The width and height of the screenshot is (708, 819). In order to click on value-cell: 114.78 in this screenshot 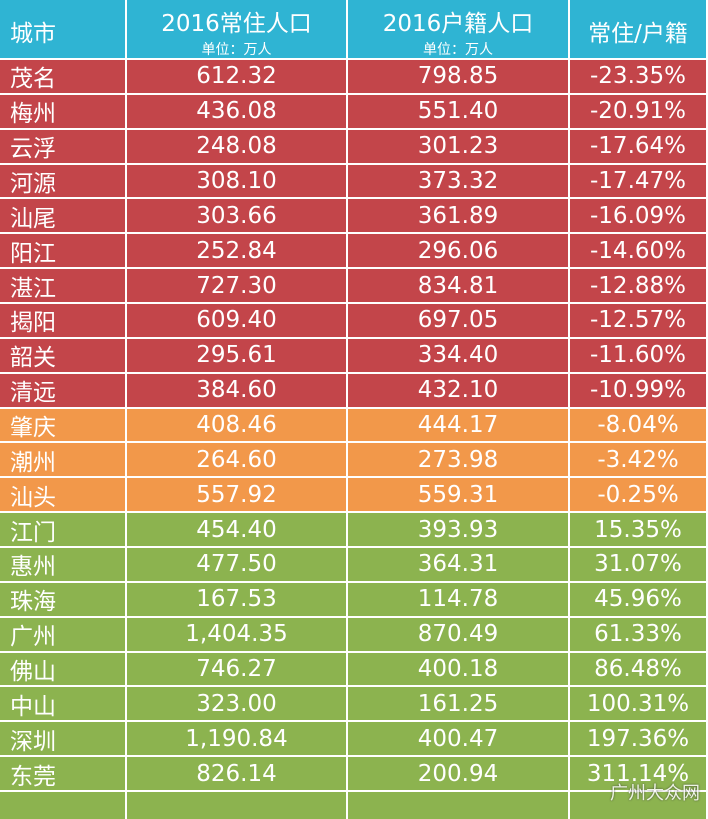, I will do `click(459, 600)`.